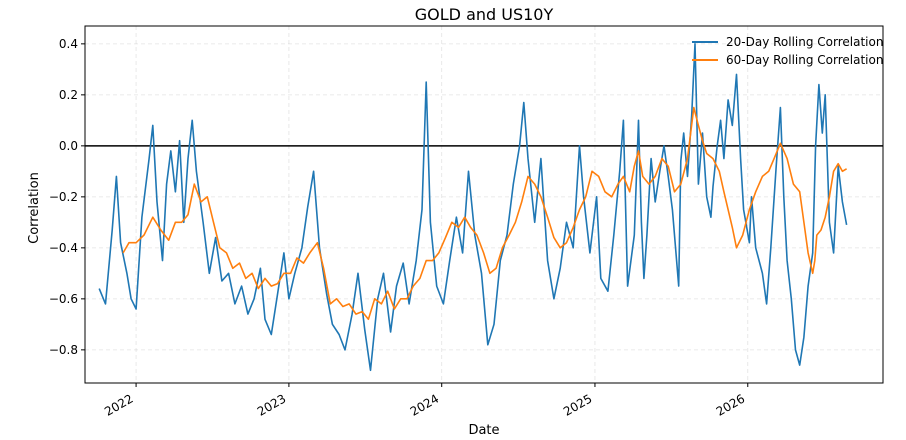  I want to click on x-tick-label: 2026, so click(730, 404).